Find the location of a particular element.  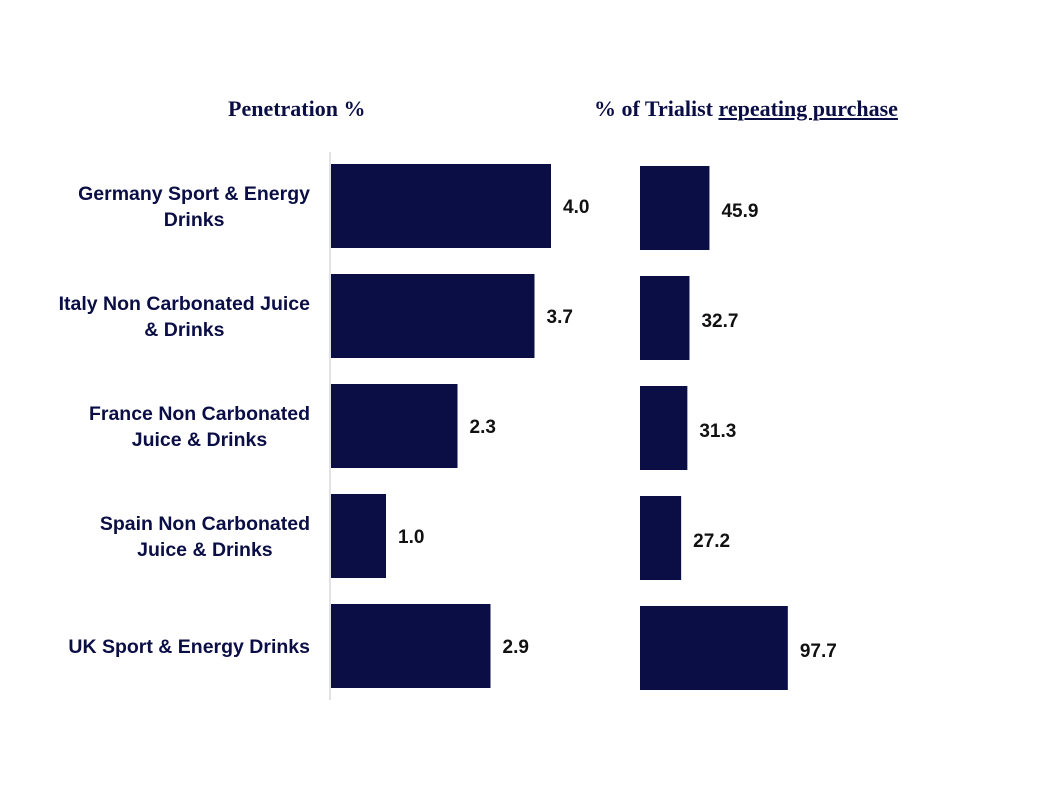

penetration-value-label-0: 4.0 is located at coordinates (576, 207).